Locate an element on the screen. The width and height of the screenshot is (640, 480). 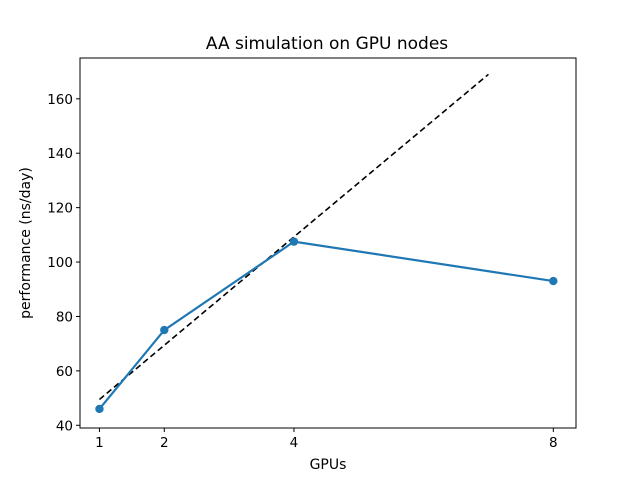
x-axis: 1 2 4 8 is located at coordinates (326, 439).